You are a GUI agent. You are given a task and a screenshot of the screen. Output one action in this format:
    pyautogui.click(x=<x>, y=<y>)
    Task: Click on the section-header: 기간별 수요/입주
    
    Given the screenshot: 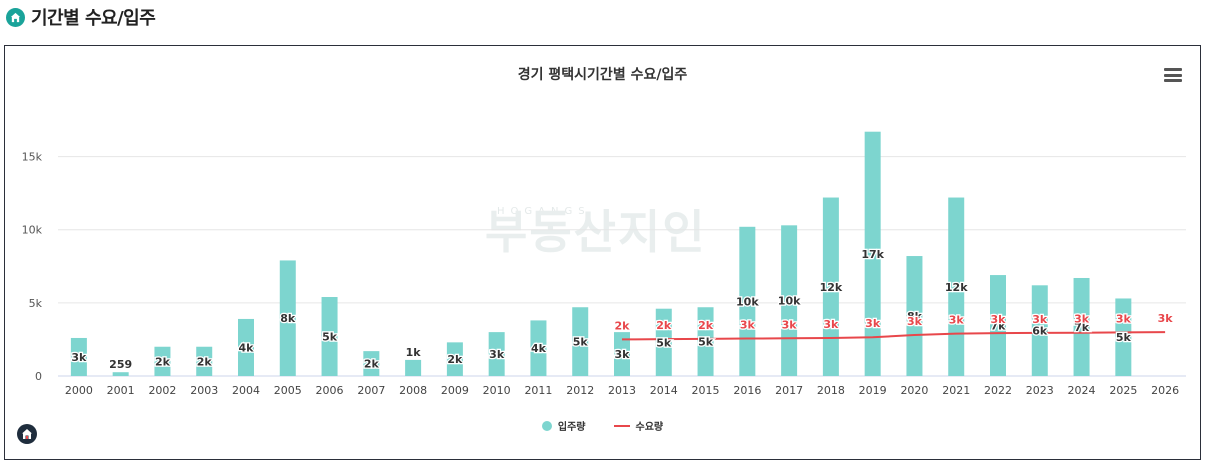 What is the action you would take?
    pyautogui.click(x=81, y=17)
    